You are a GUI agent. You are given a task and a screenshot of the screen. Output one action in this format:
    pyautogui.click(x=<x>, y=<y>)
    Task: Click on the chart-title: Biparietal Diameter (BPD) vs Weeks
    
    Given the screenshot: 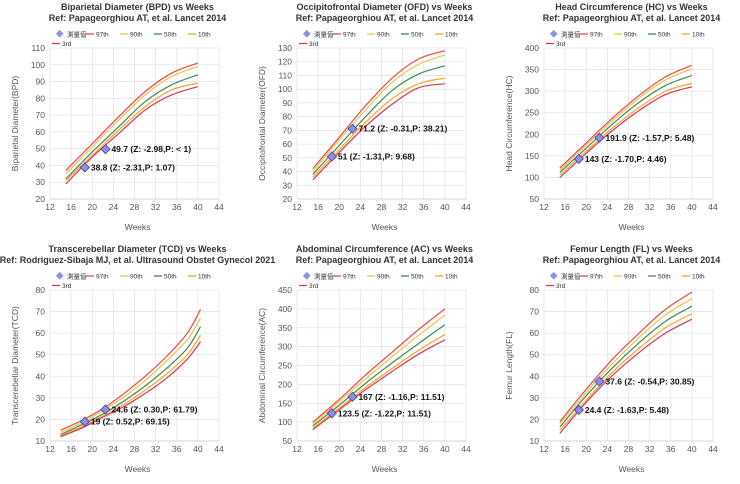 What is the action you would take?
    pyautogui.click(x=137, y=7)
    